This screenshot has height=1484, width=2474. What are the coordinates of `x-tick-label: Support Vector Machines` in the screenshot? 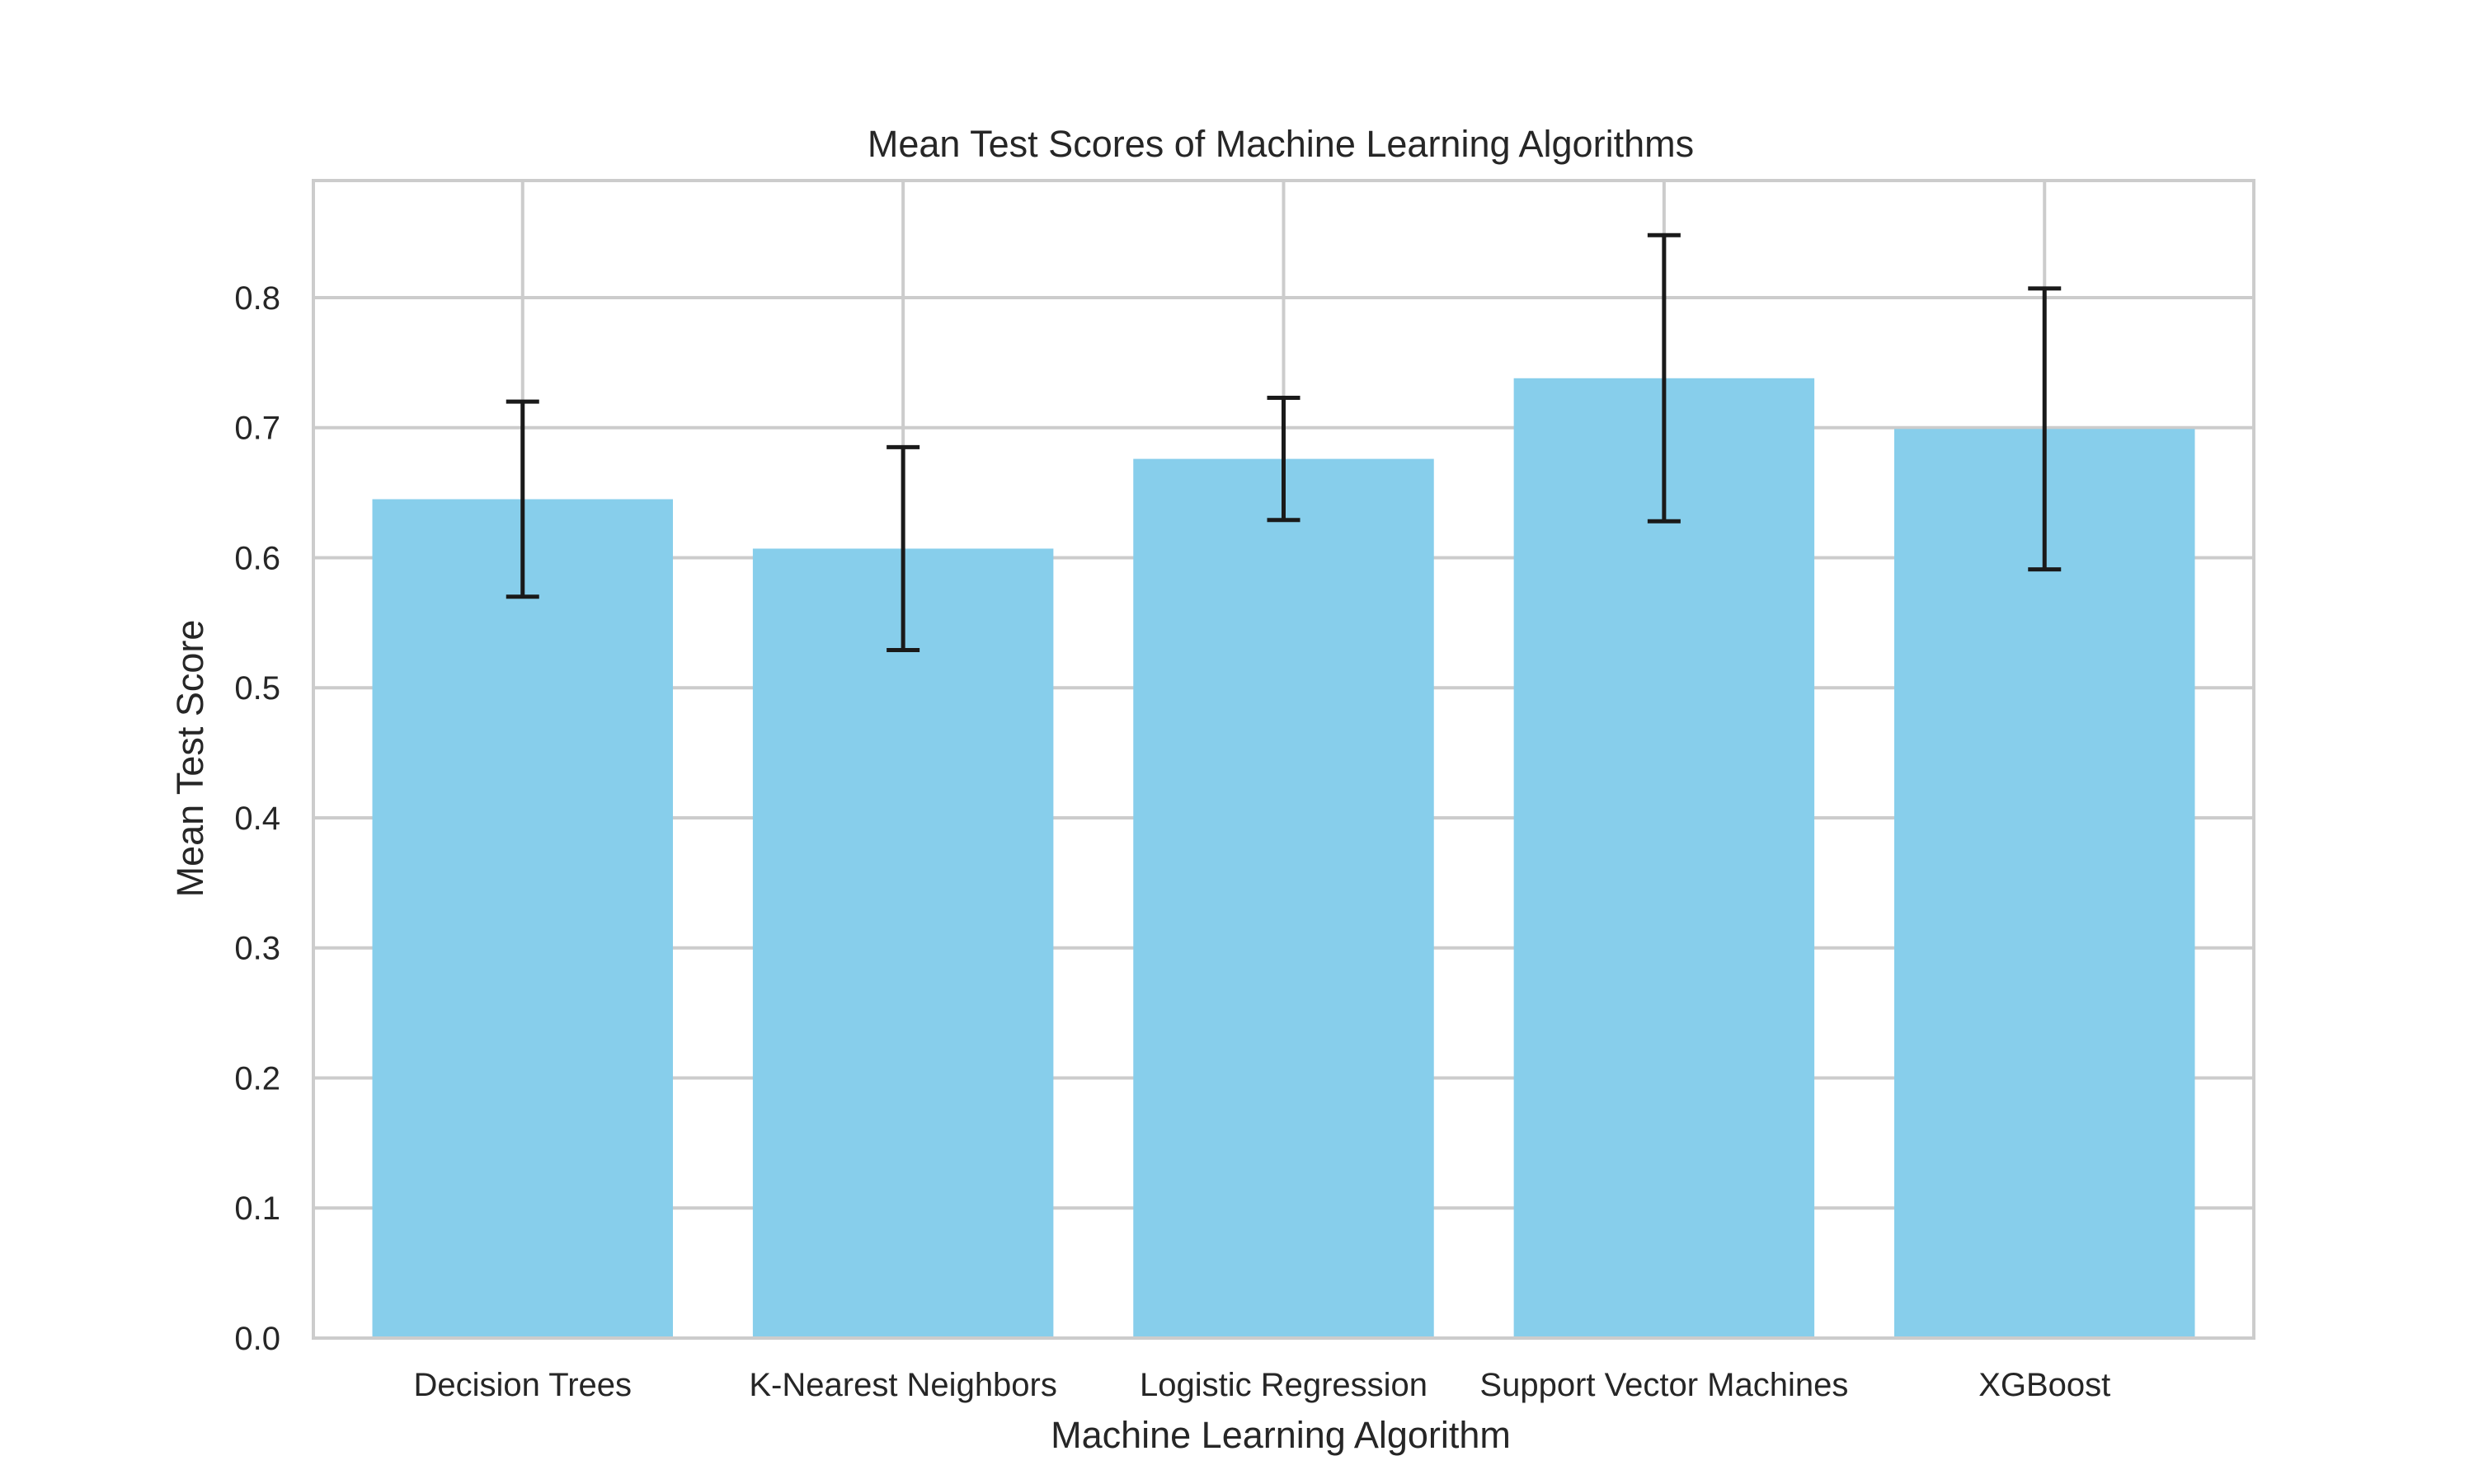 It's located at (1663, 1385).